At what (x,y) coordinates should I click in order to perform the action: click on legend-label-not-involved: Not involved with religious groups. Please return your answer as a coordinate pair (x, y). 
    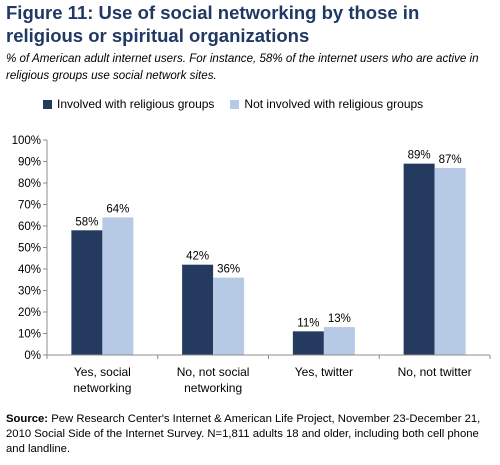
    Looking at the image, I should click on (334, 104).